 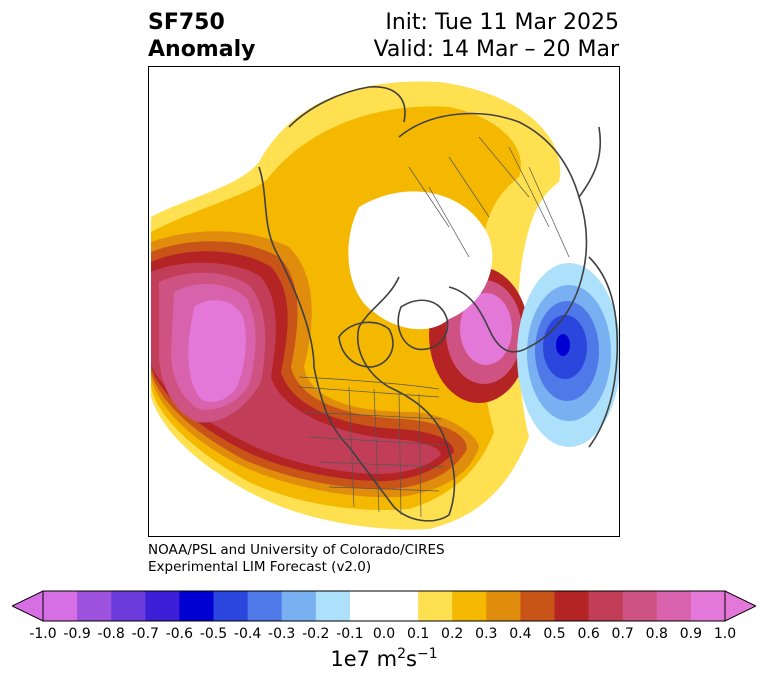 I want to click on colorbar, so click(x=384, y=606).